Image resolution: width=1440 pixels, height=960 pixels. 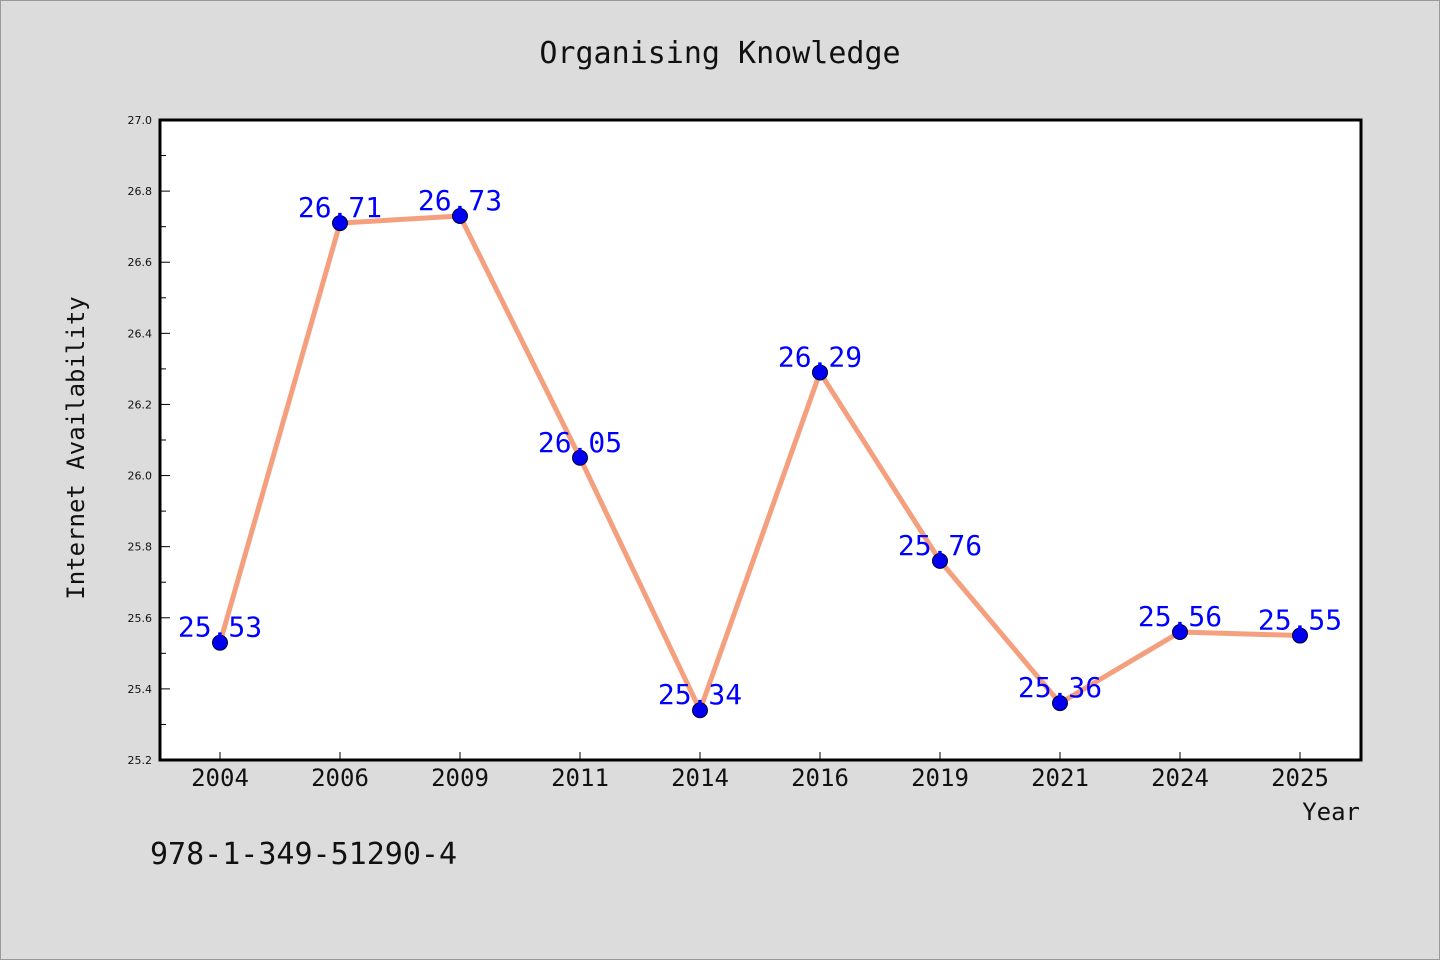 What do you see at coordinates (140, 191) in the screenshot?
I see `y-tick-label: 26.8` at bounding box center [140, 191].